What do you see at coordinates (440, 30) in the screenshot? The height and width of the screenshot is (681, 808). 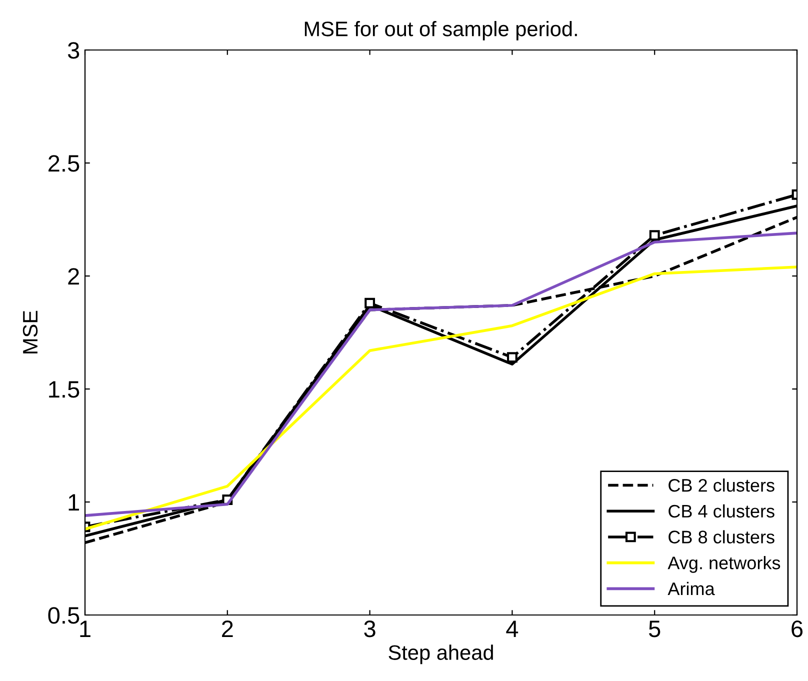 I see `chart-title: MSE for out of sample period.` at bounding box center [440, 30].